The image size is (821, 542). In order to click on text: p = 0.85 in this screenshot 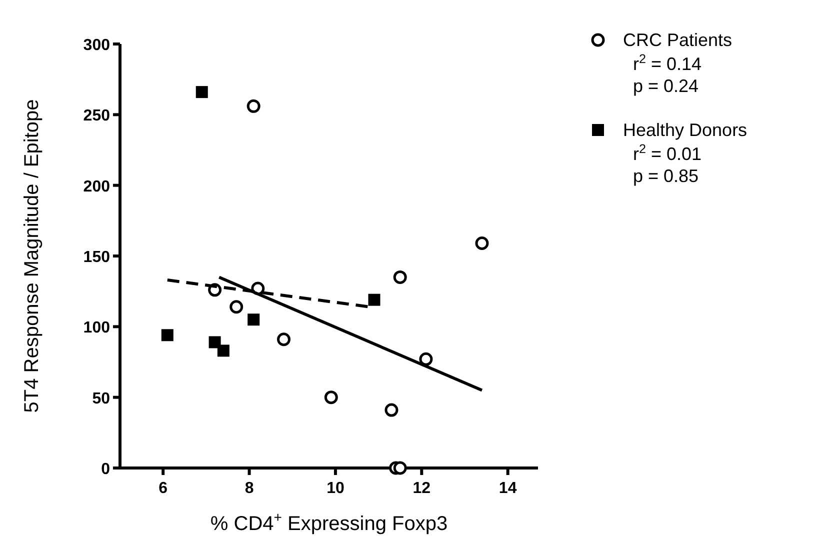, I will do `click(666, 176)`.